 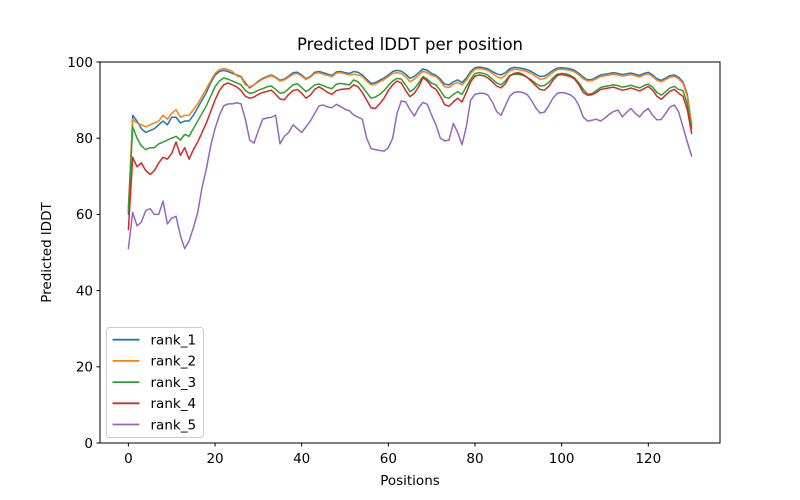 I want to click on x-tick-label: 100, so click(x=562, y=459).